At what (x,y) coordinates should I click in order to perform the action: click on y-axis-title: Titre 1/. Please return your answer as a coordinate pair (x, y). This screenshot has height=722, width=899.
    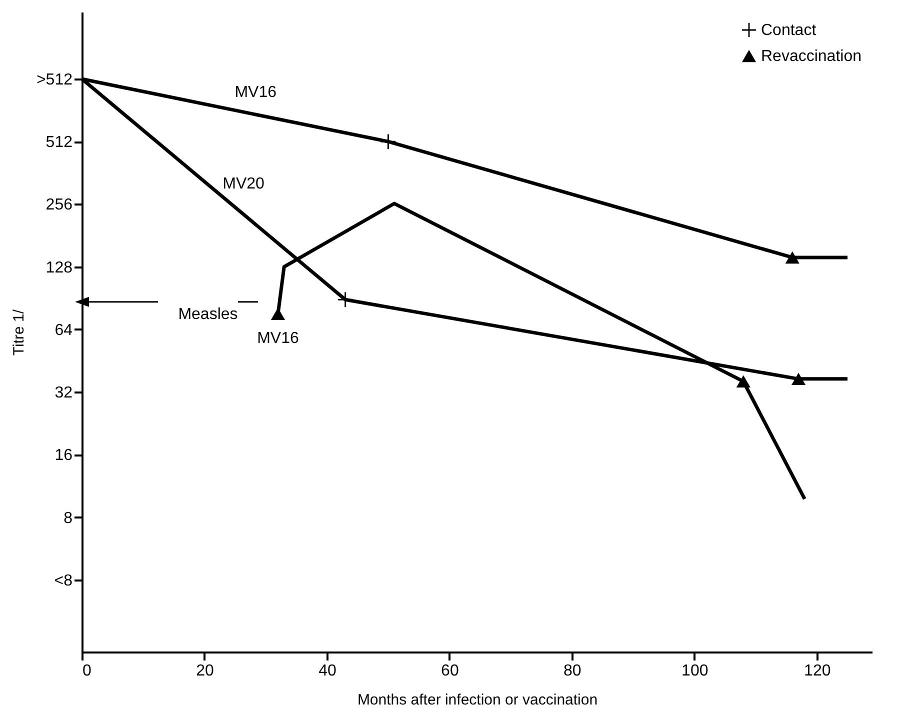
    Looking at the image, I should click on (19, 332).